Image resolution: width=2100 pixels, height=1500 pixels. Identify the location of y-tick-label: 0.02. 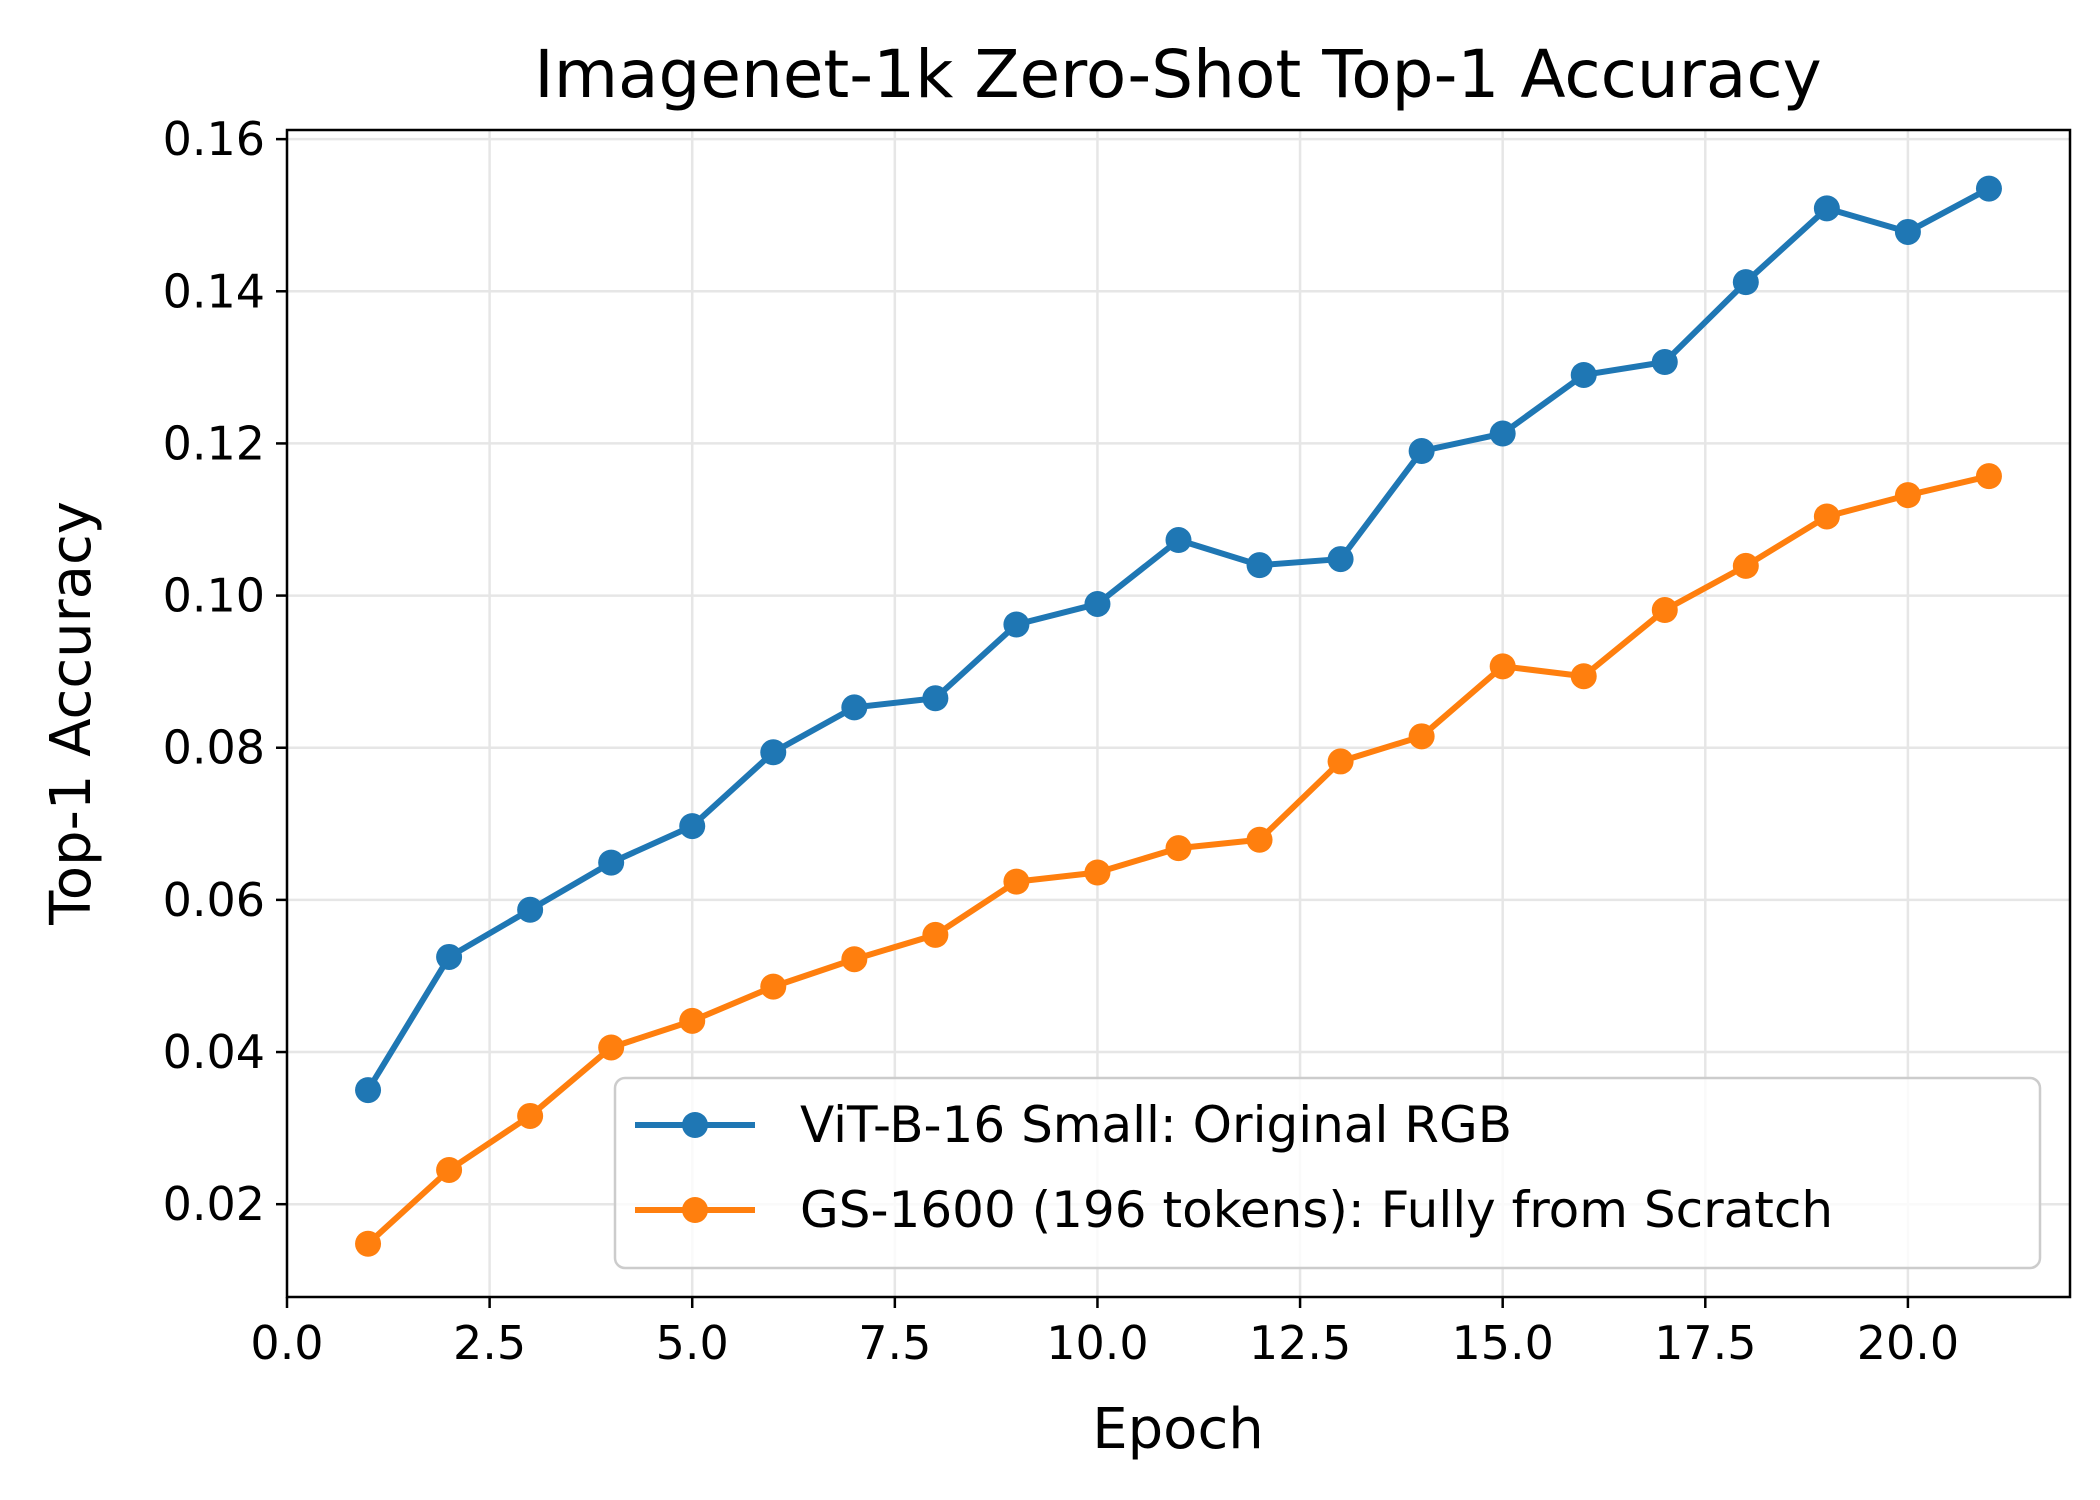
(214, 1204).